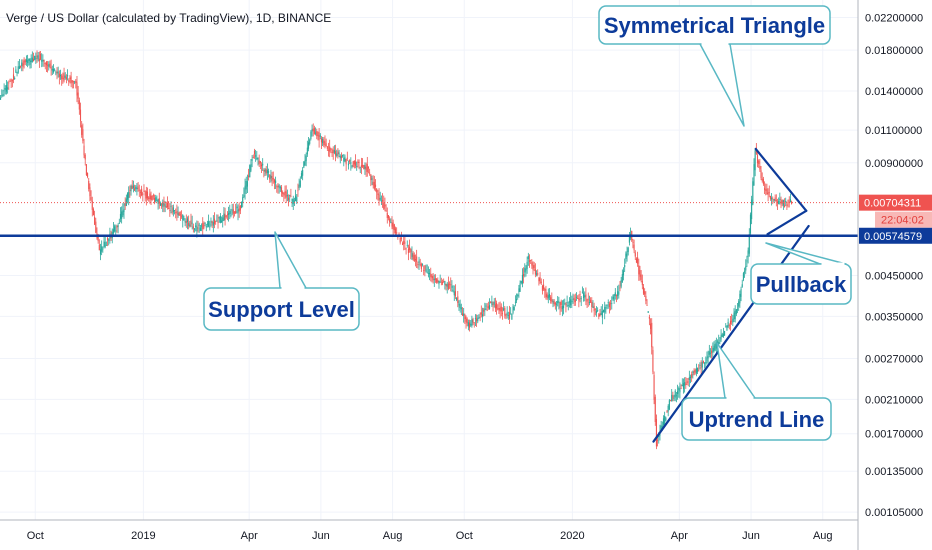  I want to click on y-tick-label: 0.01800000, so click(894, 51).